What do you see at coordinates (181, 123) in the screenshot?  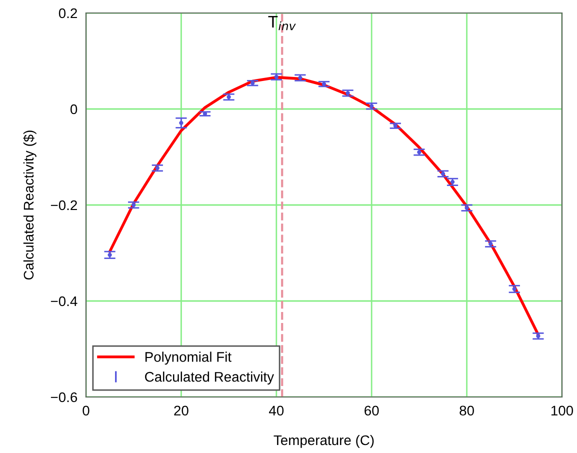 I see `point` at bounding box center [181, 123].